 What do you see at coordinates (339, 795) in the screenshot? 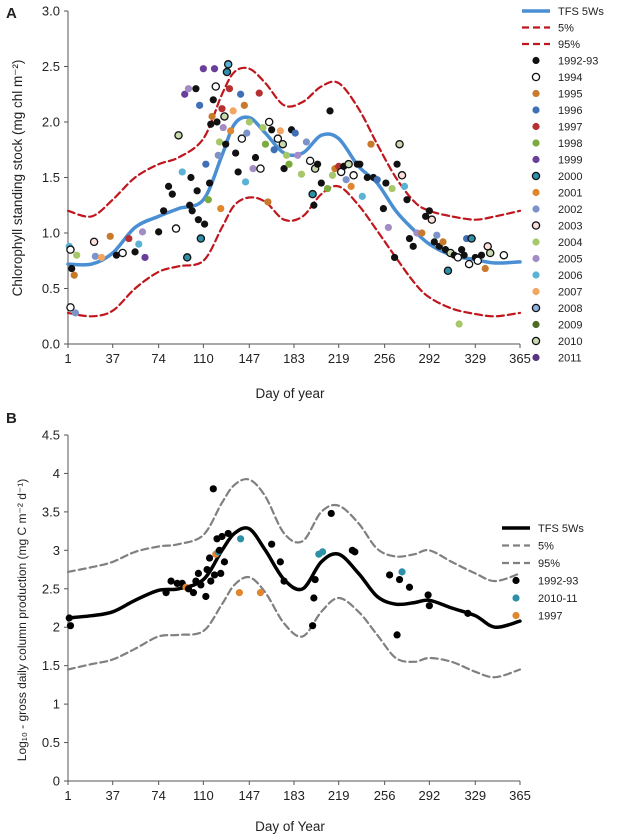
I see `panel-b-x-tick-label: 219` at bounding box center [339, 795].